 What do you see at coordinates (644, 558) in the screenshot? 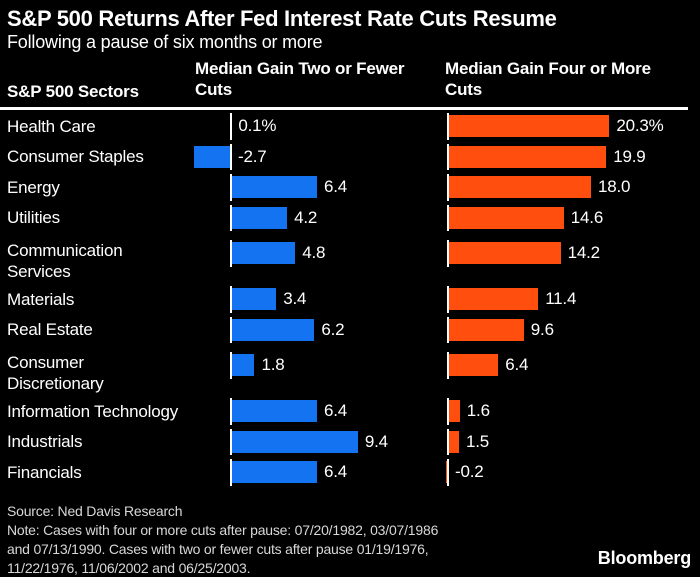
I see `bloomberg-logo: Bloomberg` at bounding box center [644, 558].